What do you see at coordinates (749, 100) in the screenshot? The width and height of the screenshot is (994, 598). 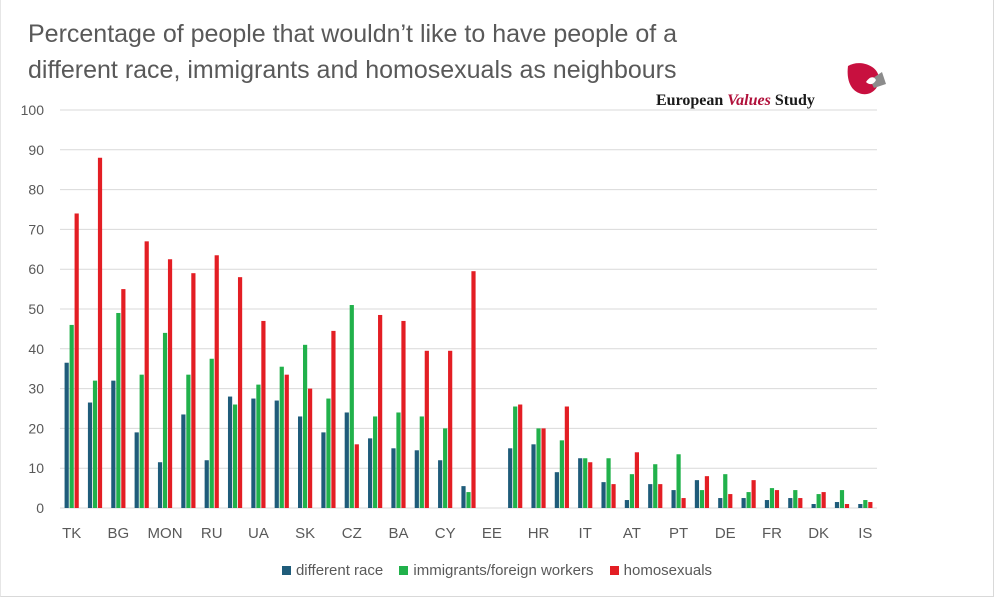 I see `brand-part-2: Values` at bounding box center [749, 100].